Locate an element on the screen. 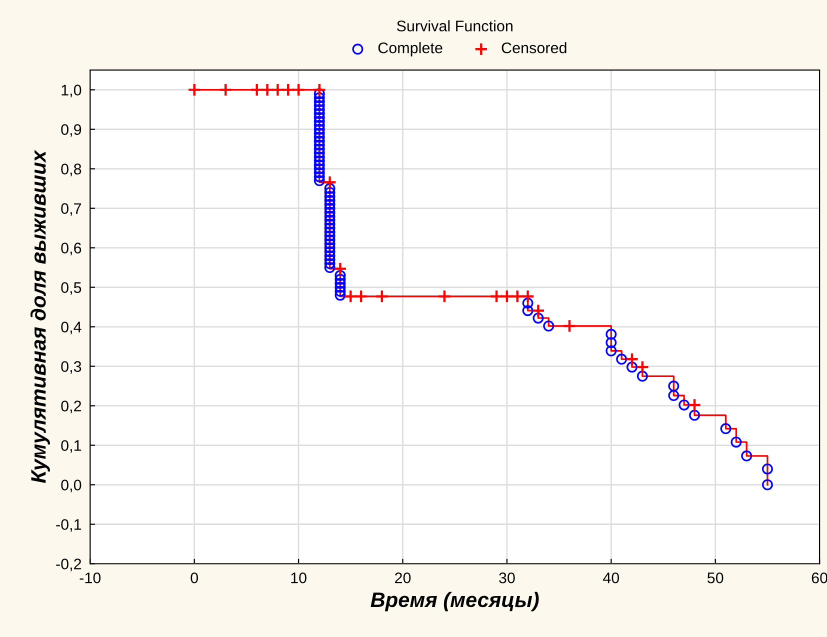 This screenshot has height=637, width=827. legend-title: Survival Function is located at coordinates (454, 26).